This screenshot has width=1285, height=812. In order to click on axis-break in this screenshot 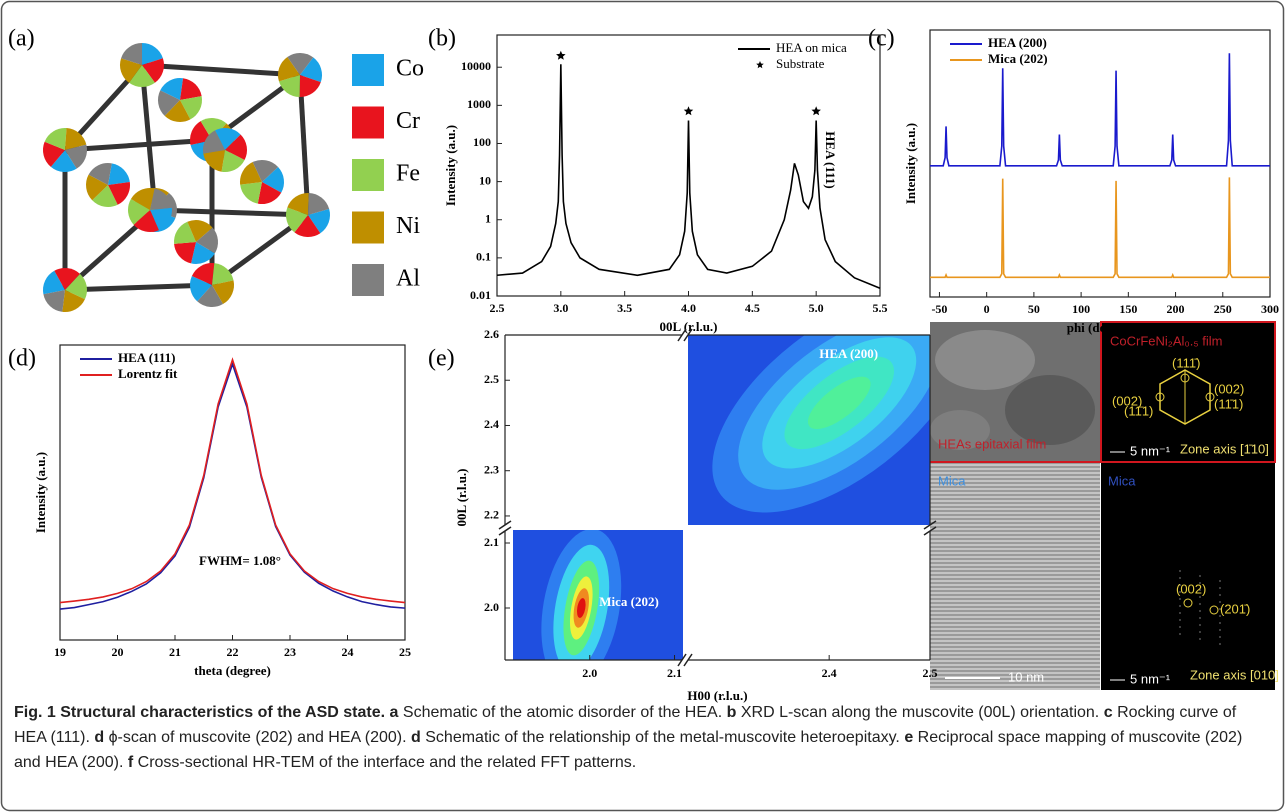, I will do `click(505, 531)`.